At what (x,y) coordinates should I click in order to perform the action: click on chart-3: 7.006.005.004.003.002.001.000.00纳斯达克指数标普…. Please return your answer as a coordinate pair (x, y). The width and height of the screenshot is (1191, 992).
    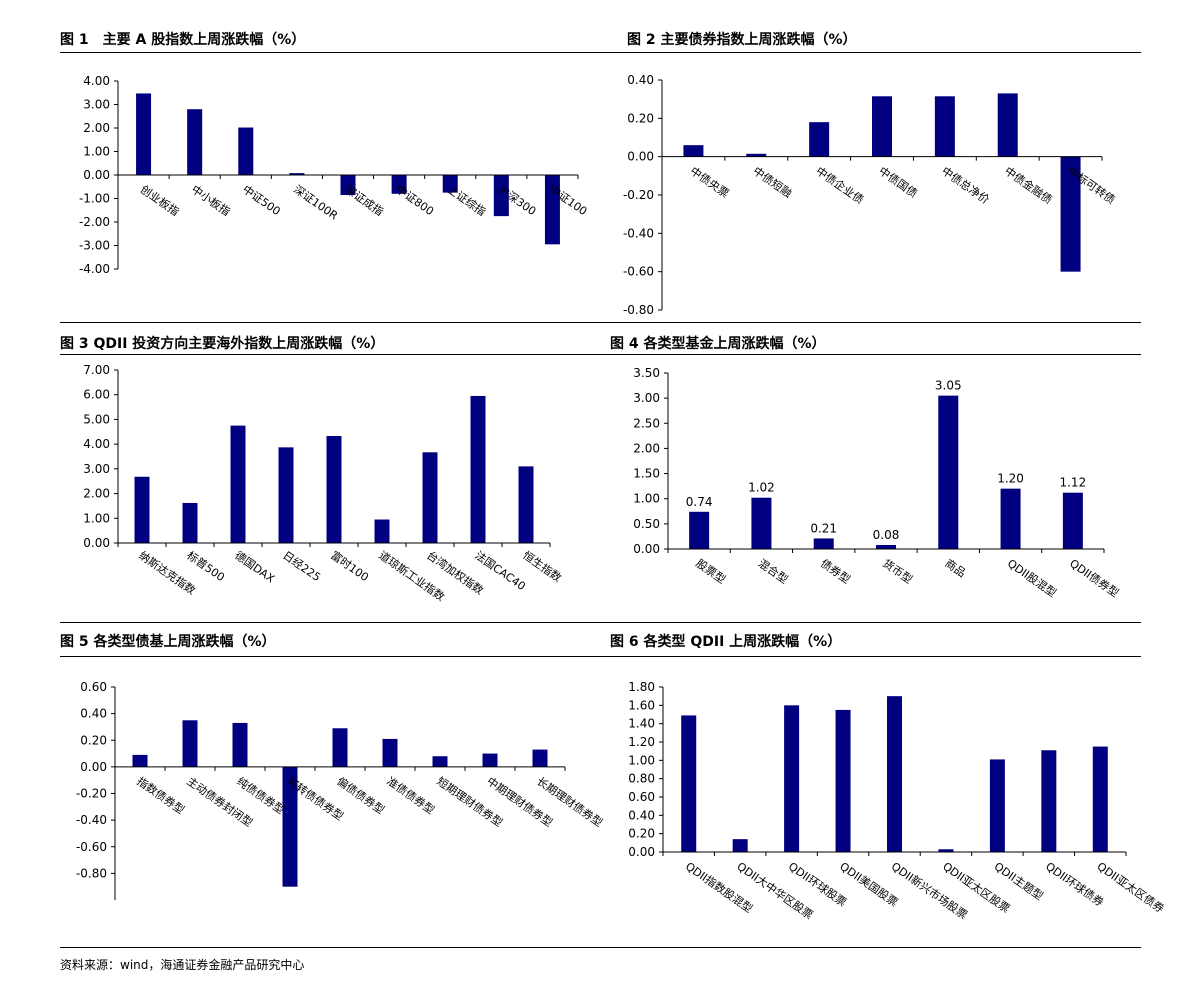
    Looking at the image, I should click on (323, 483).